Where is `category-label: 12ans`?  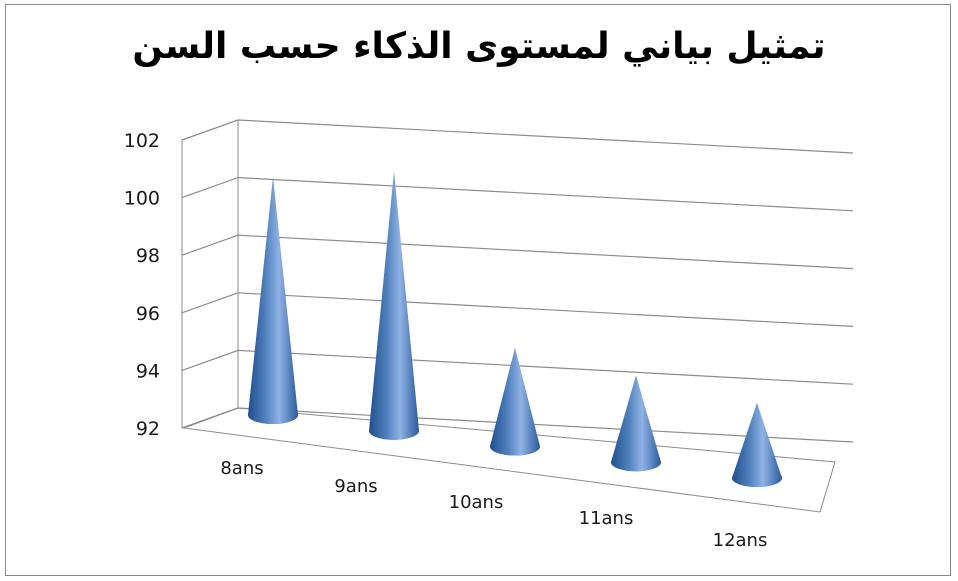 category-label: 12ans is located at coordinates (740, 540).